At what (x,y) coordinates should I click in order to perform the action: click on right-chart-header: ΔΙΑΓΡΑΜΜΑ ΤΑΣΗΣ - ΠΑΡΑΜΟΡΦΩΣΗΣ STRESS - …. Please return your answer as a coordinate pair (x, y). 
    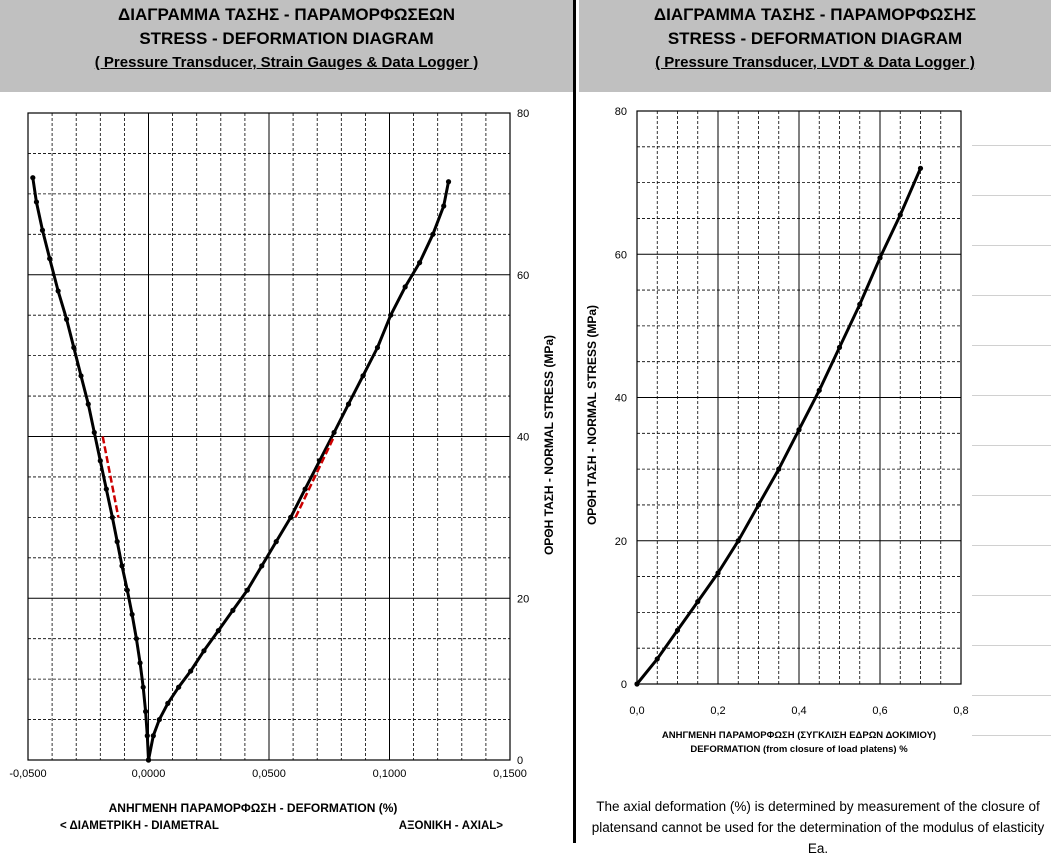
    Looking at the image, I should click on (815, 46).